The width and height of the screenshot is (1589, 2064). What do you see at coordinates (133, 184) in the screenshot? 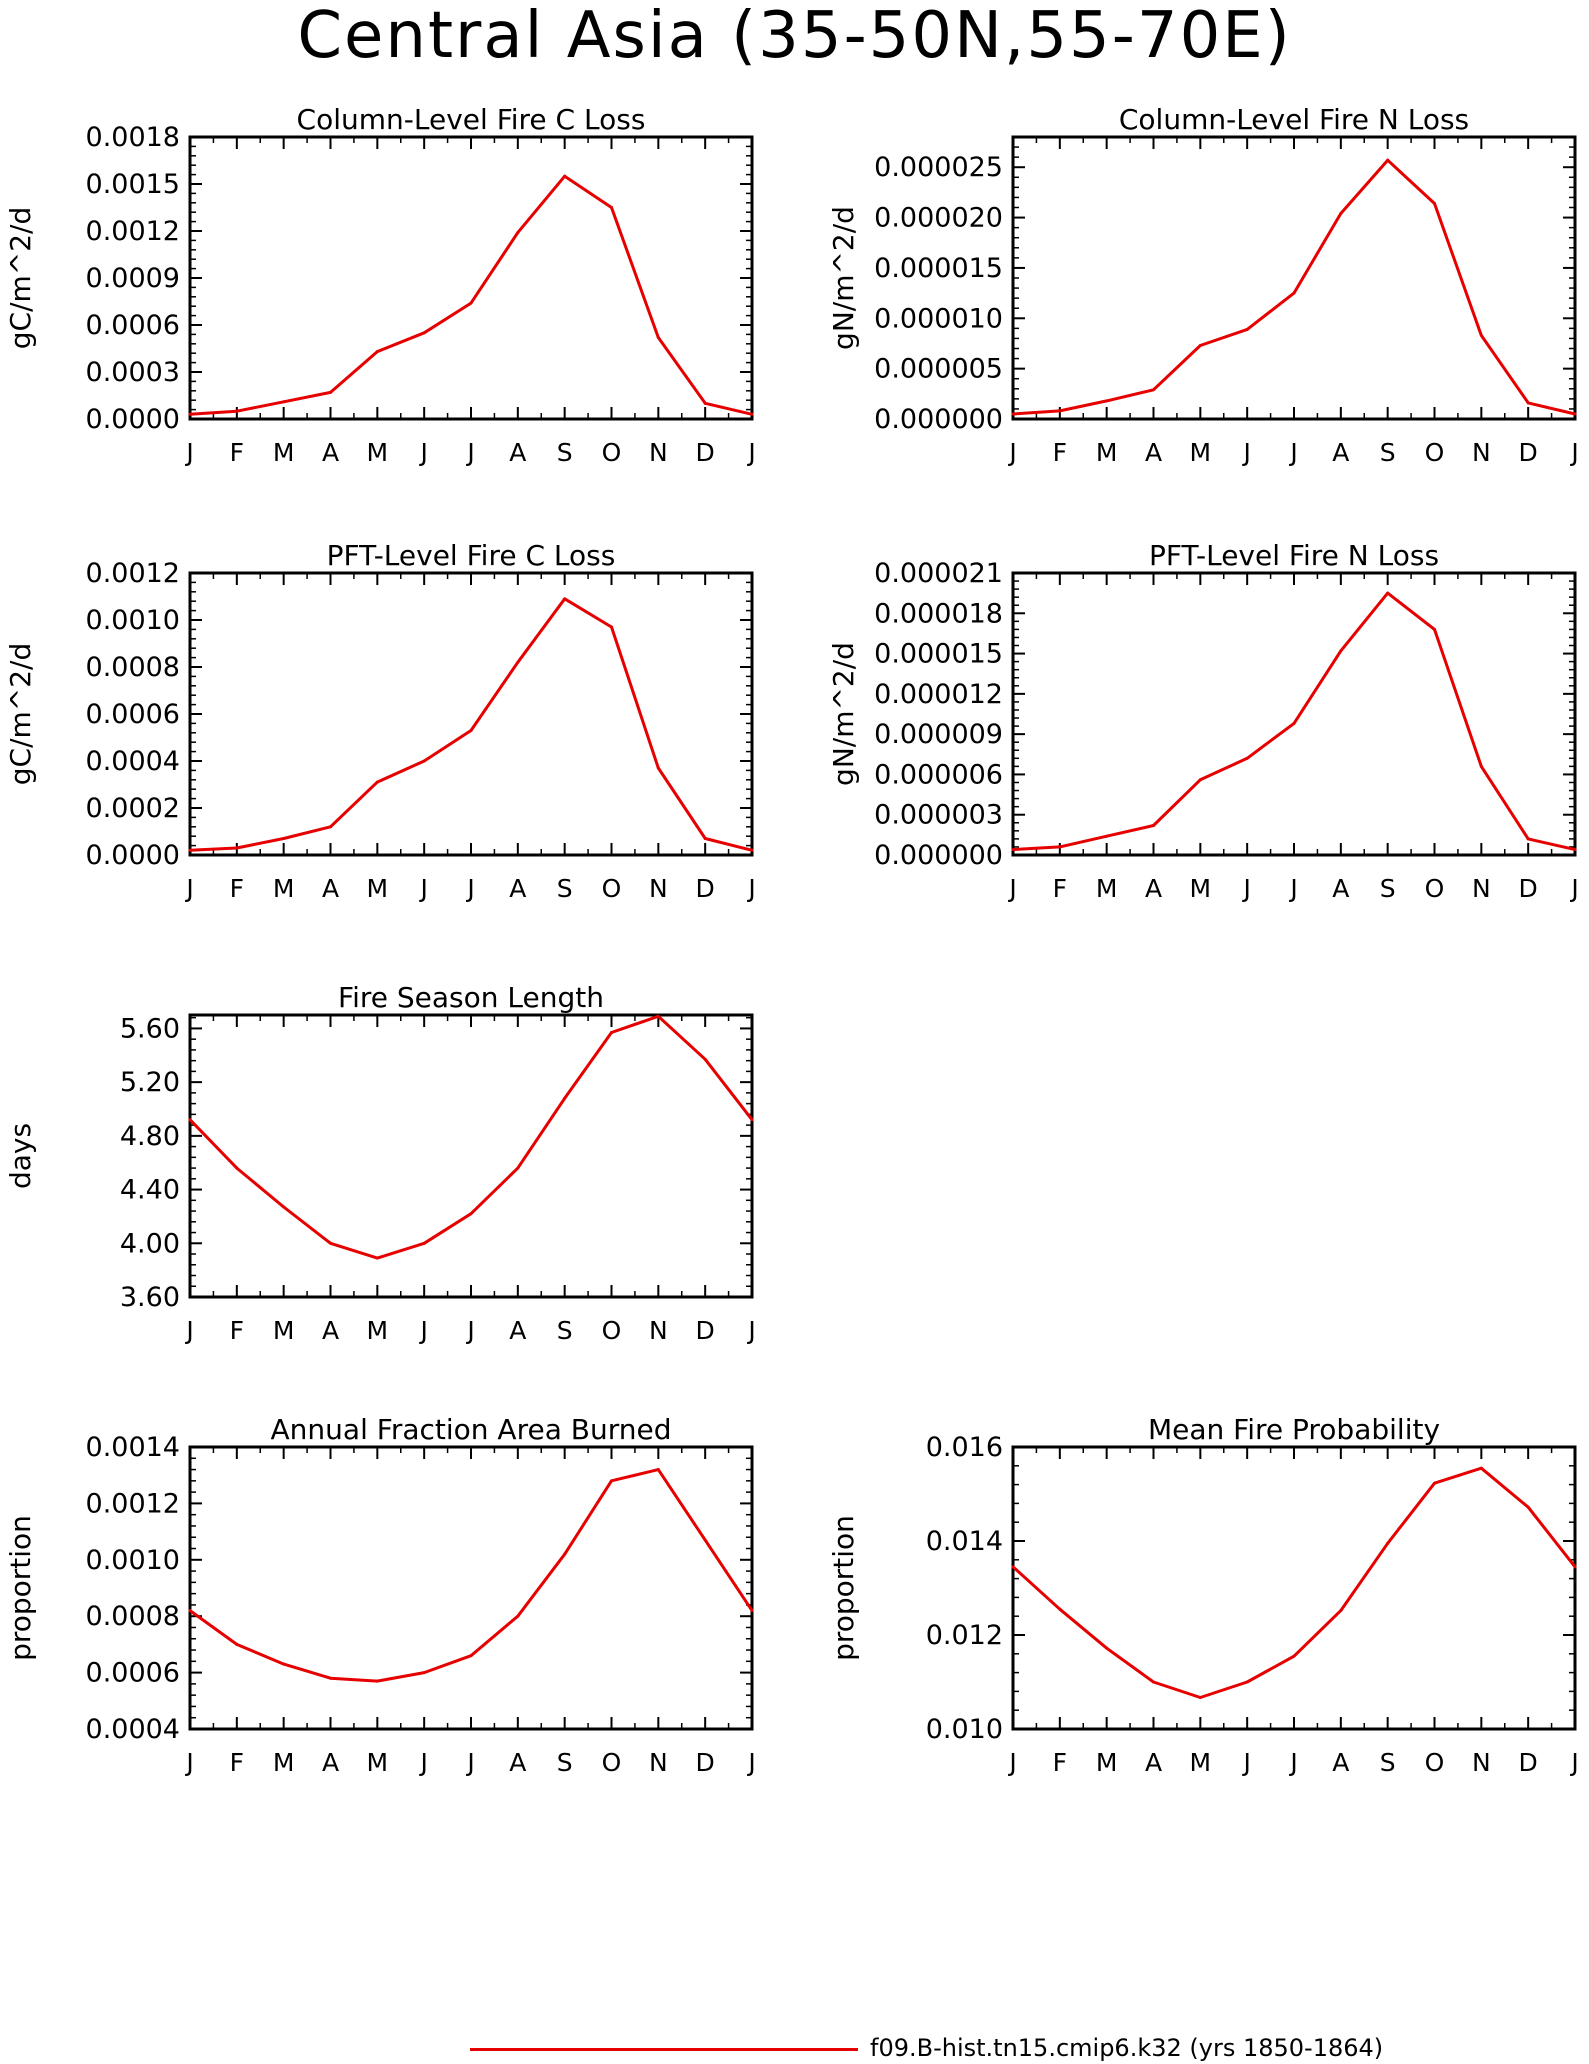
I see `y-tick-label: 0.0015` at bounding box center [133, 184].